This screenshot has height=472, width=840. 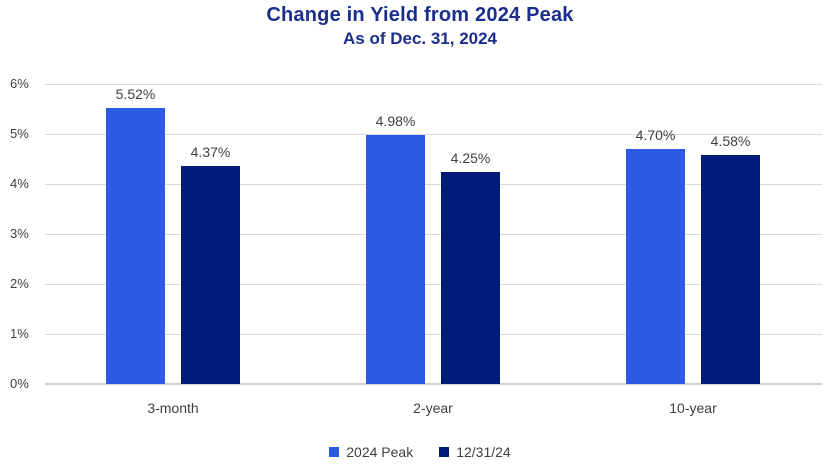 I want to click on bar-12-31-24-2-year, so click(x=470, y=277).